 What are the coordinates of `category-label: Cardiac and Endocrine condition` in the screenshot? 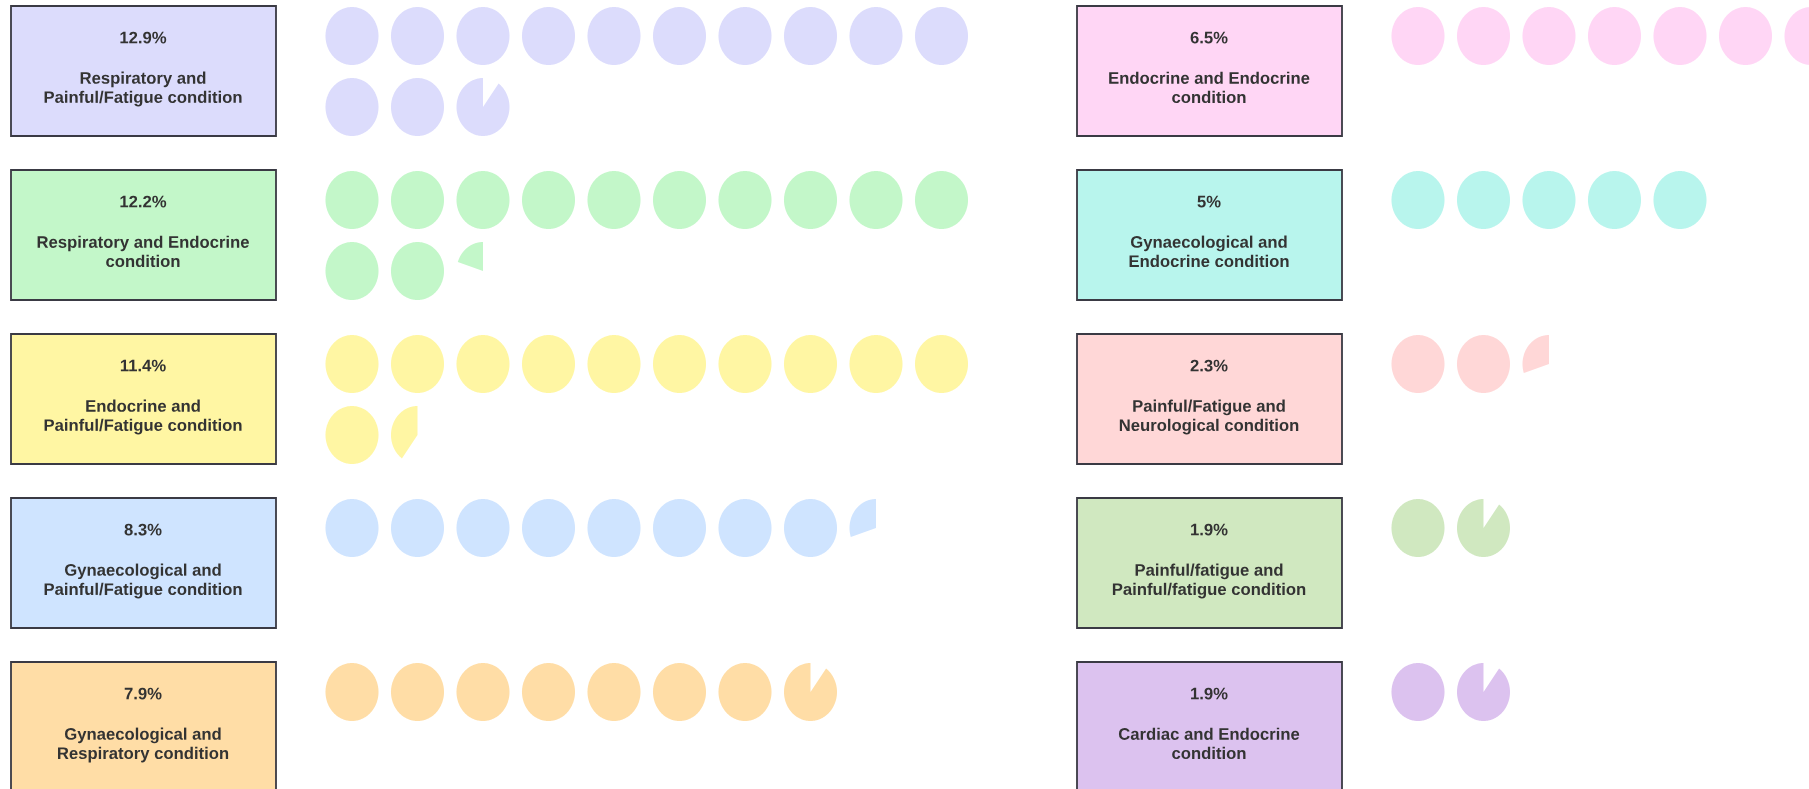 It's located at (1209, 743).